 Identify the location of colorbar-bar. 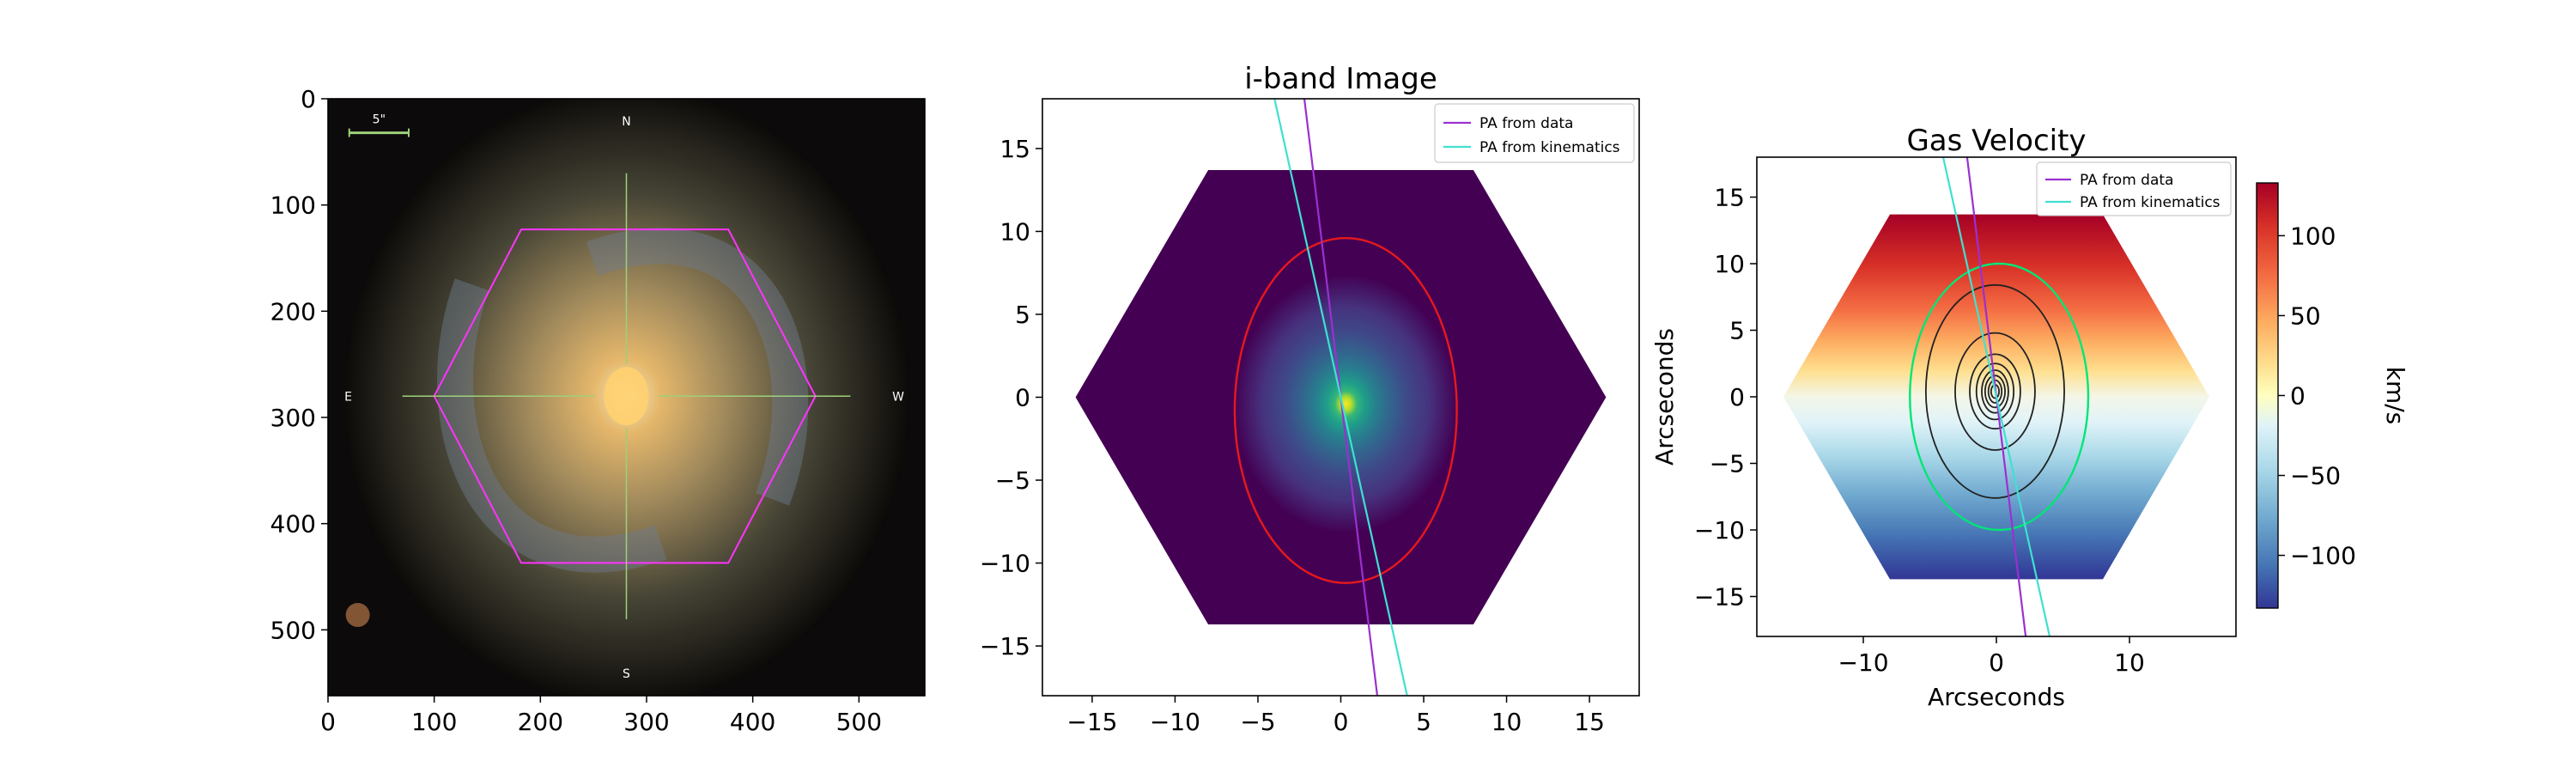
(2267, 395).